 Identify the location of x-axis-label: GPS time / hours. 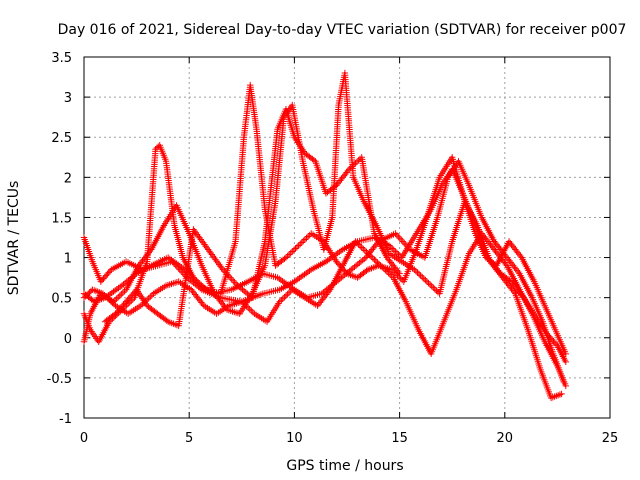
(344, 466).